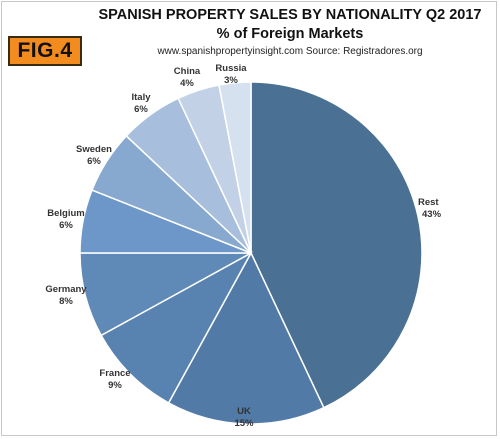 The width and height of the screenshot is (500, 439). What do you see at coordinates (66, 301) in the screenshot?
I see `slice-value-germany: 8%` at bounding box center [66, 301].